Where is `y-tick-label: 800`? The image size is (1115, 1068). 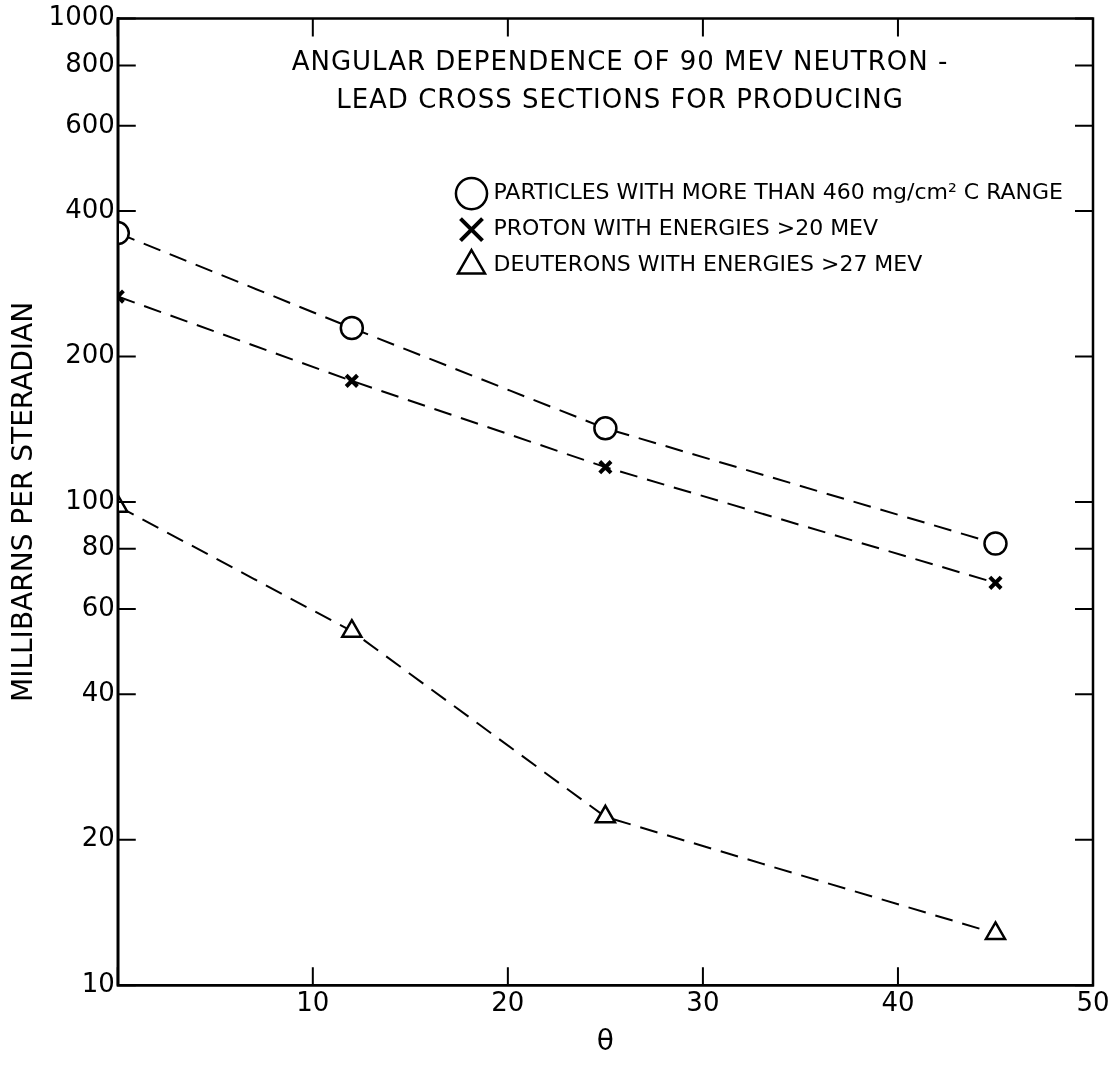 y-tick-label: 800 is located at coordinates (90, 63).